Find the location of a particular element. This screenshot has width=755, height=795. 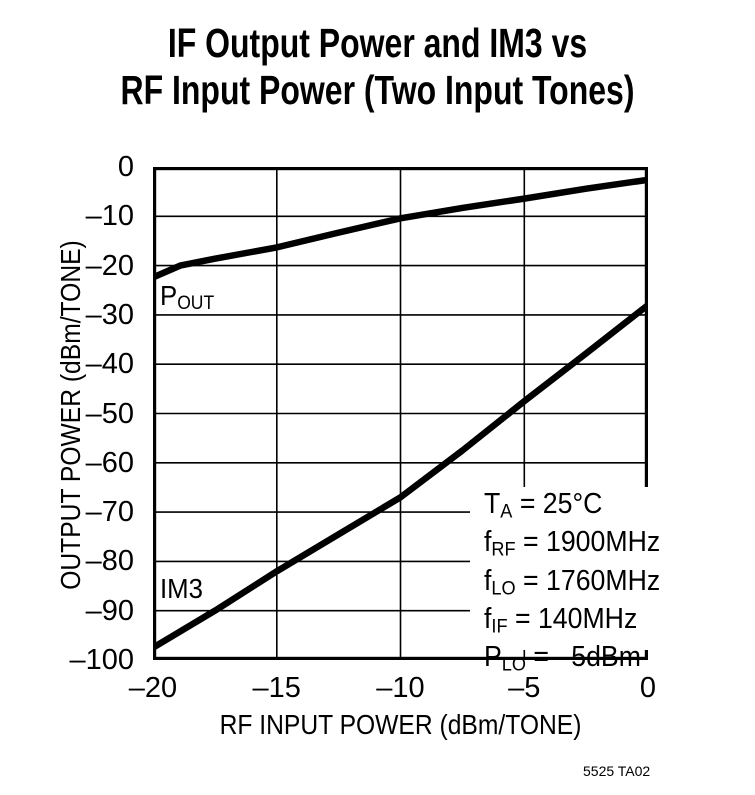

y-tick-label: –40 is located at coordinates (109, 364).